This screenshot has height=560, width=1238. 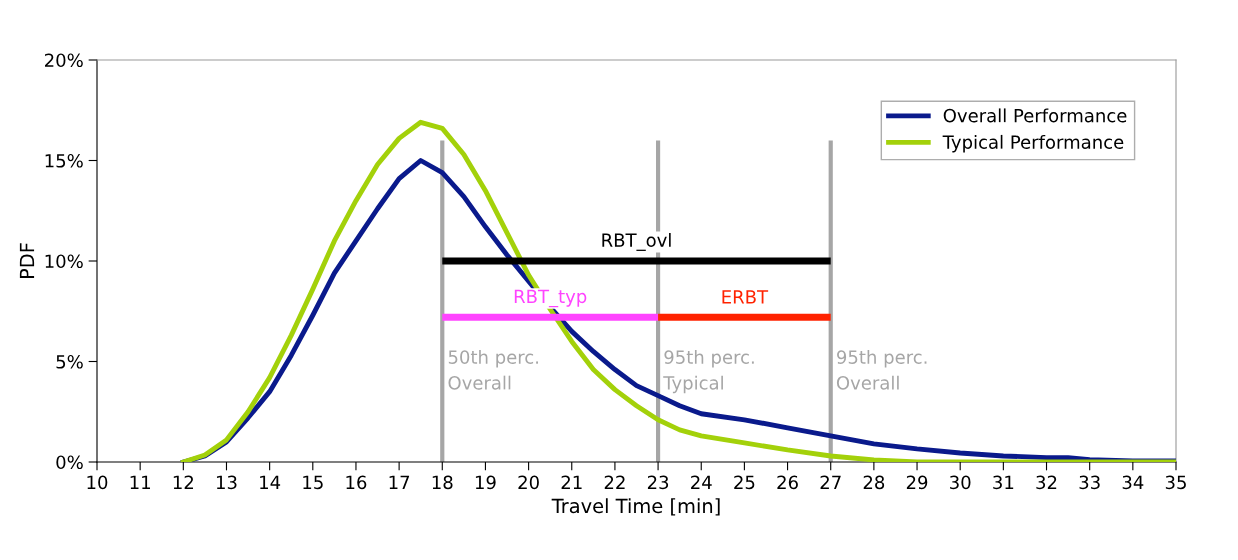 What do you see at coordinates (27, 261) in the screenshot?
I see `y-axis-title: PDF` at bounding box center [27, 261].